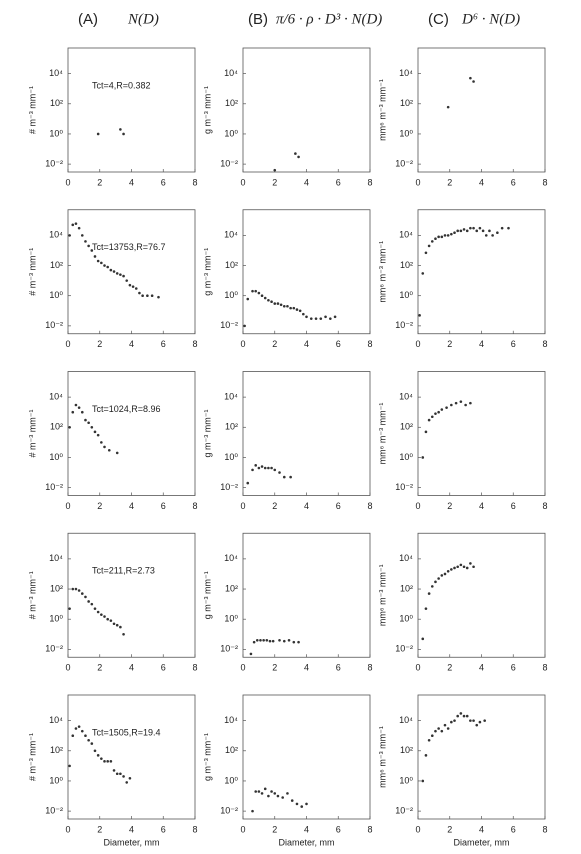 This screenshot has width=581, height=854. What do you see at coordinates (126, 732) in the screenshot?
I see `annotation: Tct=1505,R=19.4` at bounding box center [126, 732].